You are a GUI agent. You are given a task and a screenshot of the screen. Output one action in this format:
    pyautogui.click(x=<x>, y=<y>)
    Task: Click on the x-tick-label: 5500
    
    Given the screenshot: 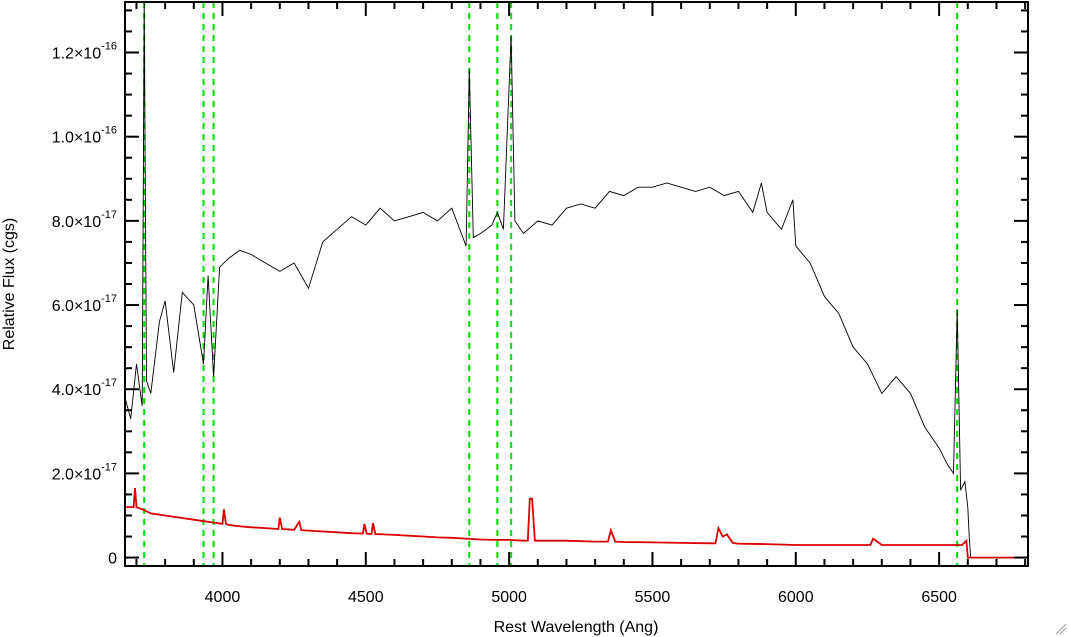 What is the action you would take?
    pyautogui.click(x=653, y=597)
    